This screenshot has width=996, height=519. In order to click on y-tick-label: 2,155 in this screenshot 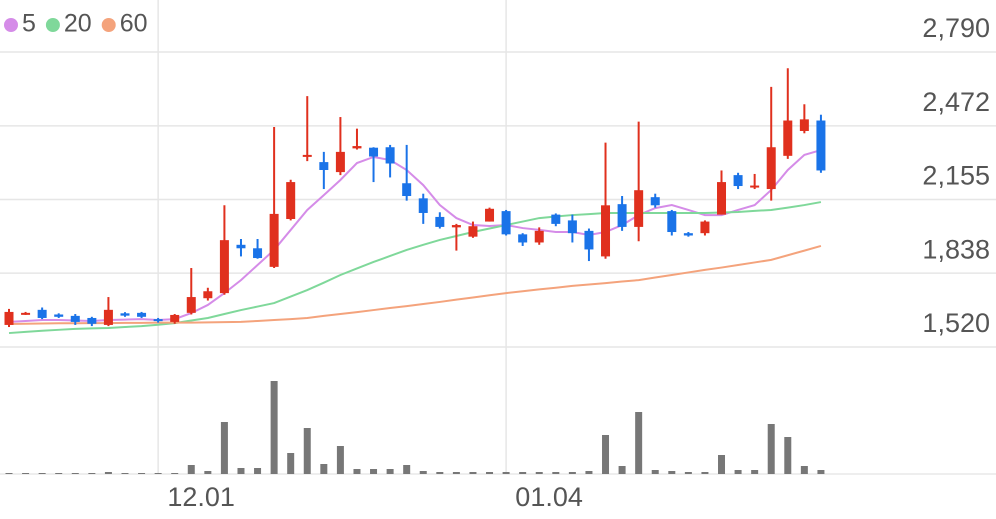, I will do `click(956, 176)`.